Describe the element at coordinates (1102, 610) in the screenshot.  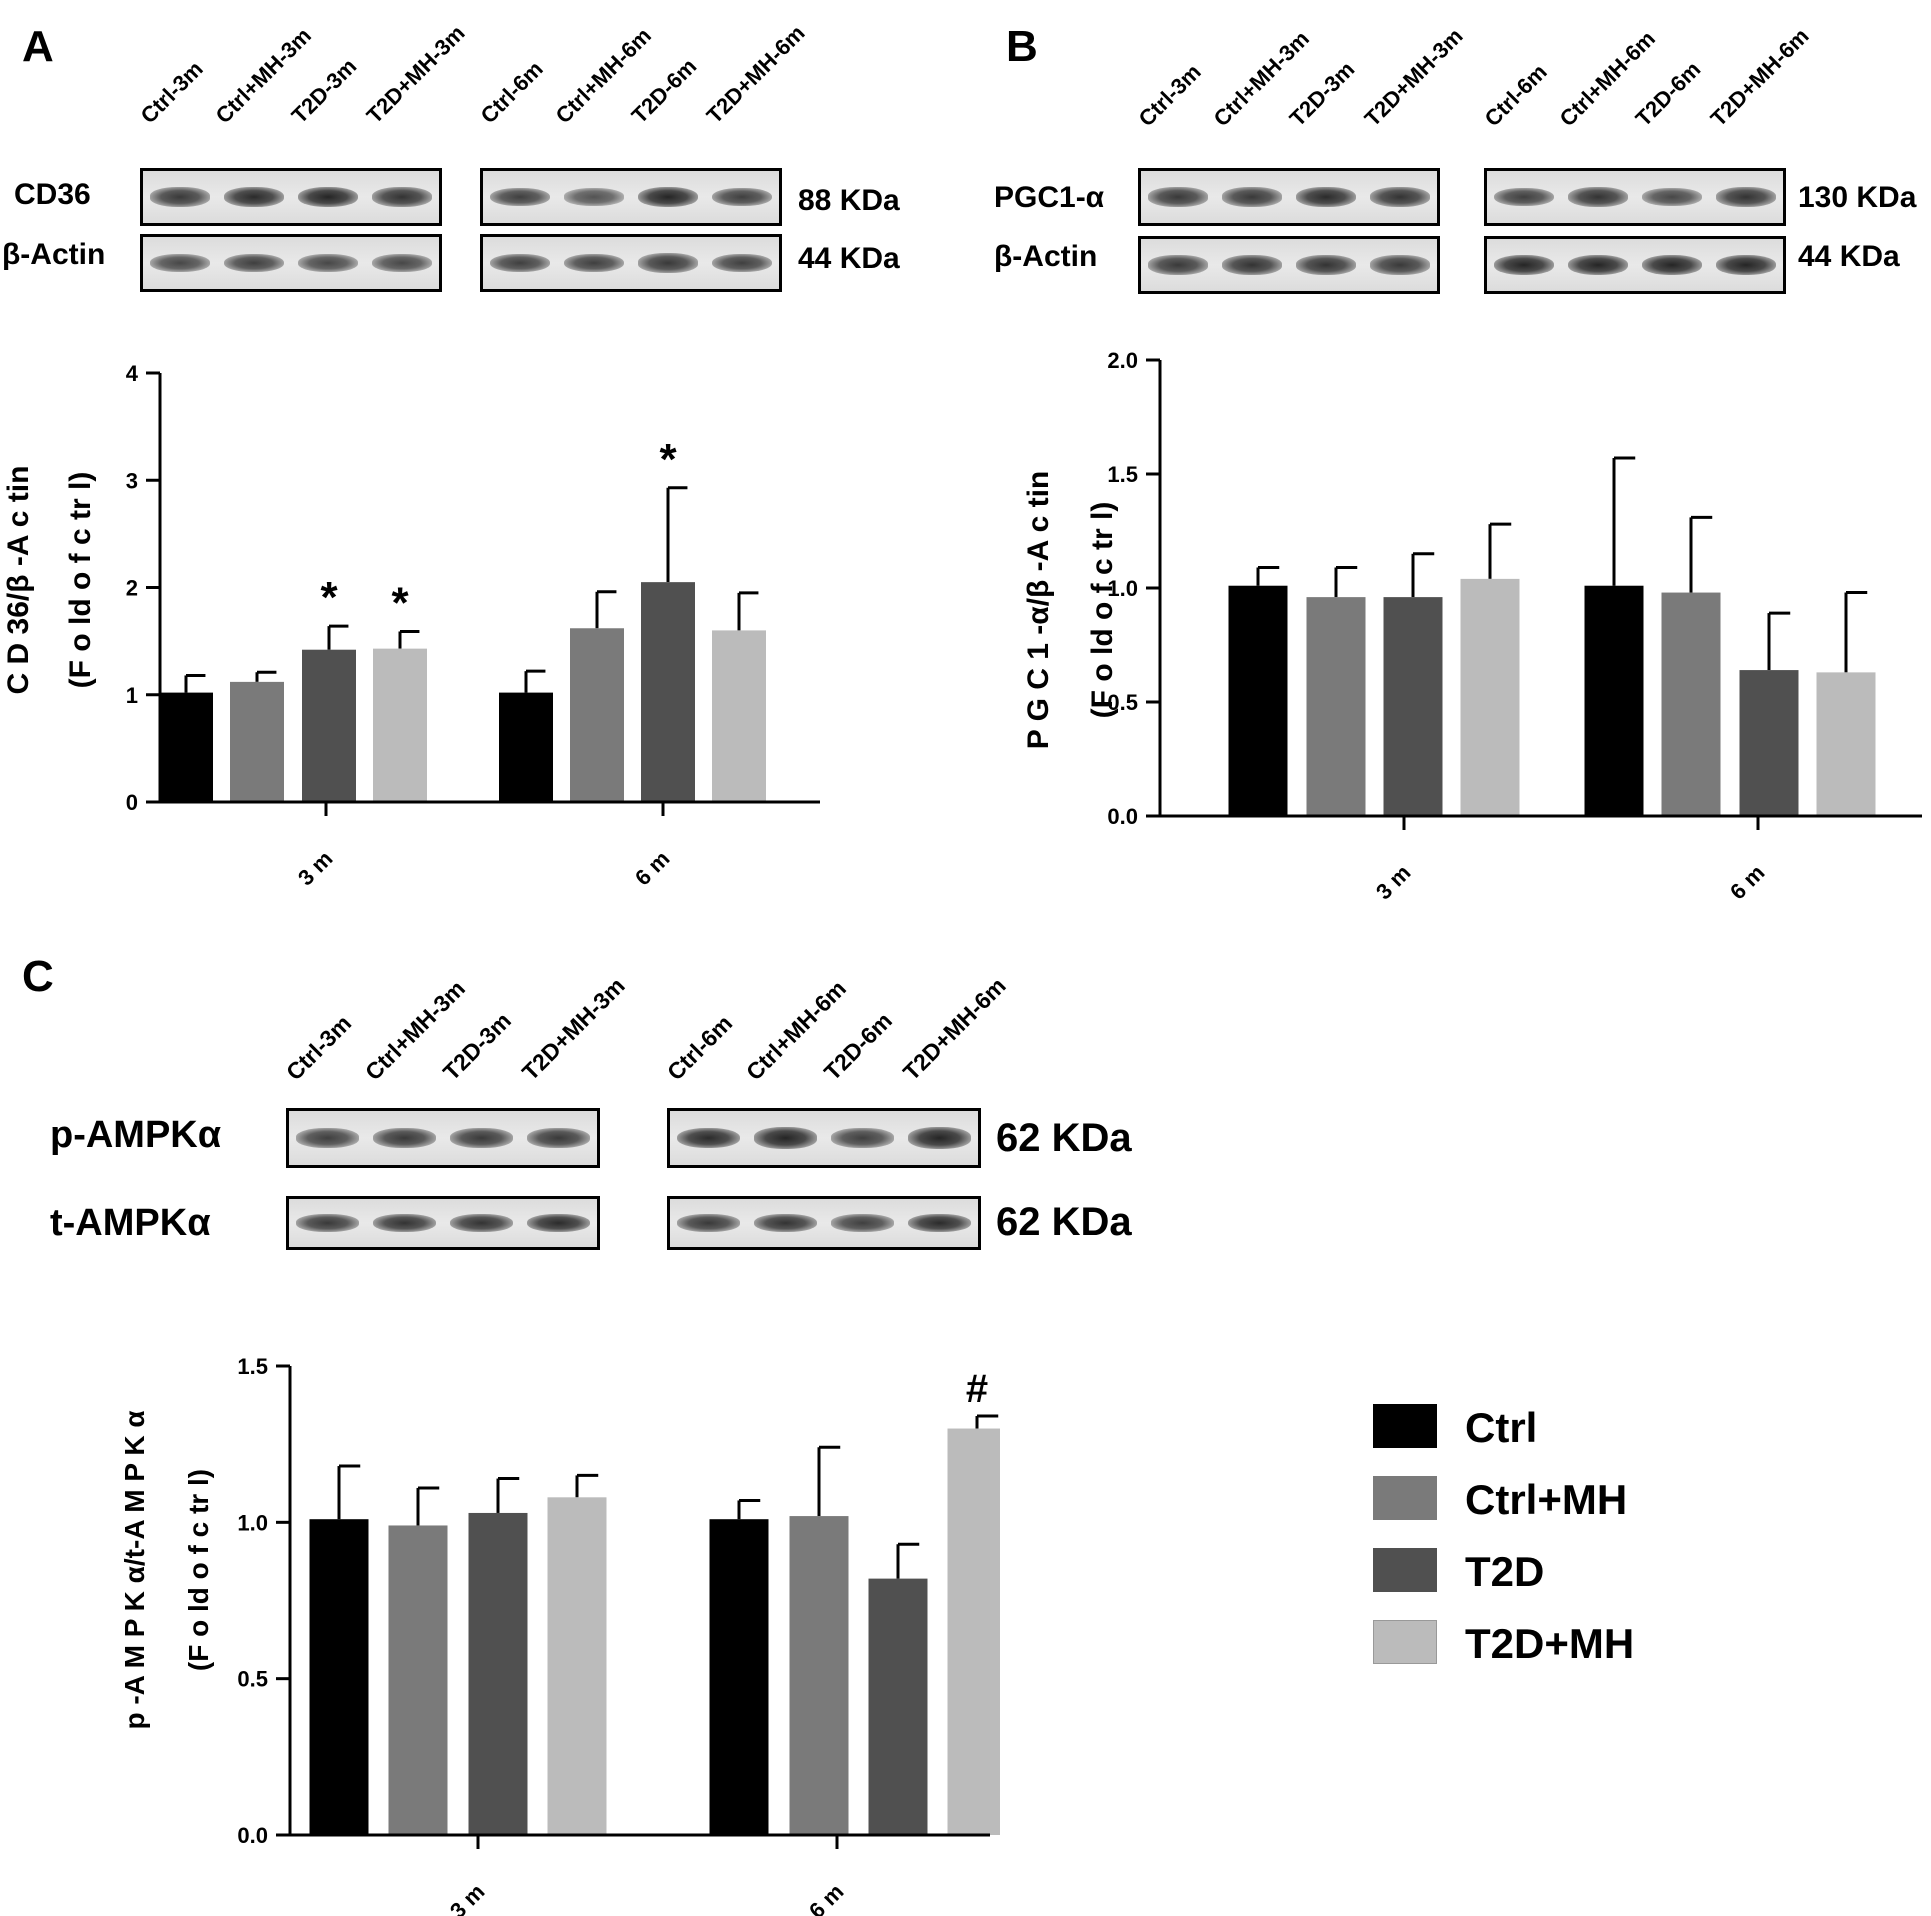
I see `y-axis-label-units: (F o ld o f c tr l)` at that location.